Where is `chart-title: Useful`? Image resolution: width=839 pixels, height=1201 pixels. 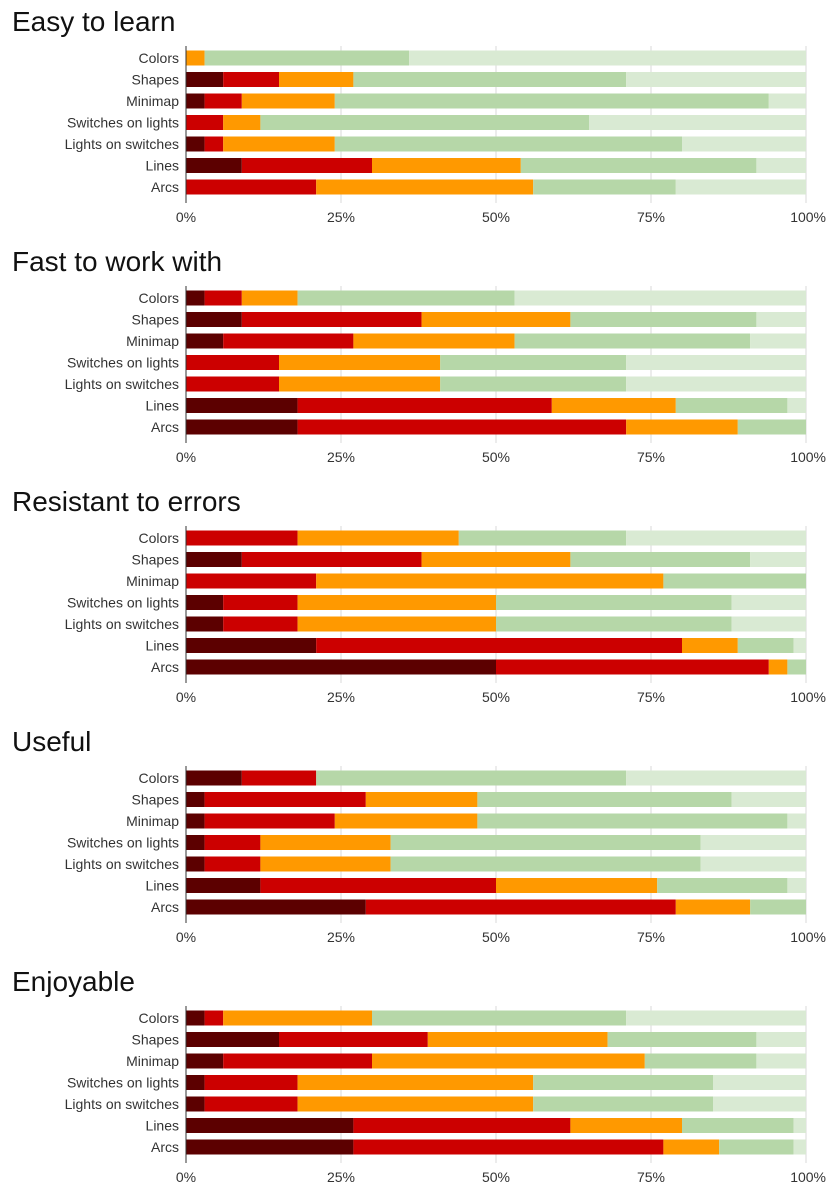 chart-title: Useful is located at coordinates (52, 741).